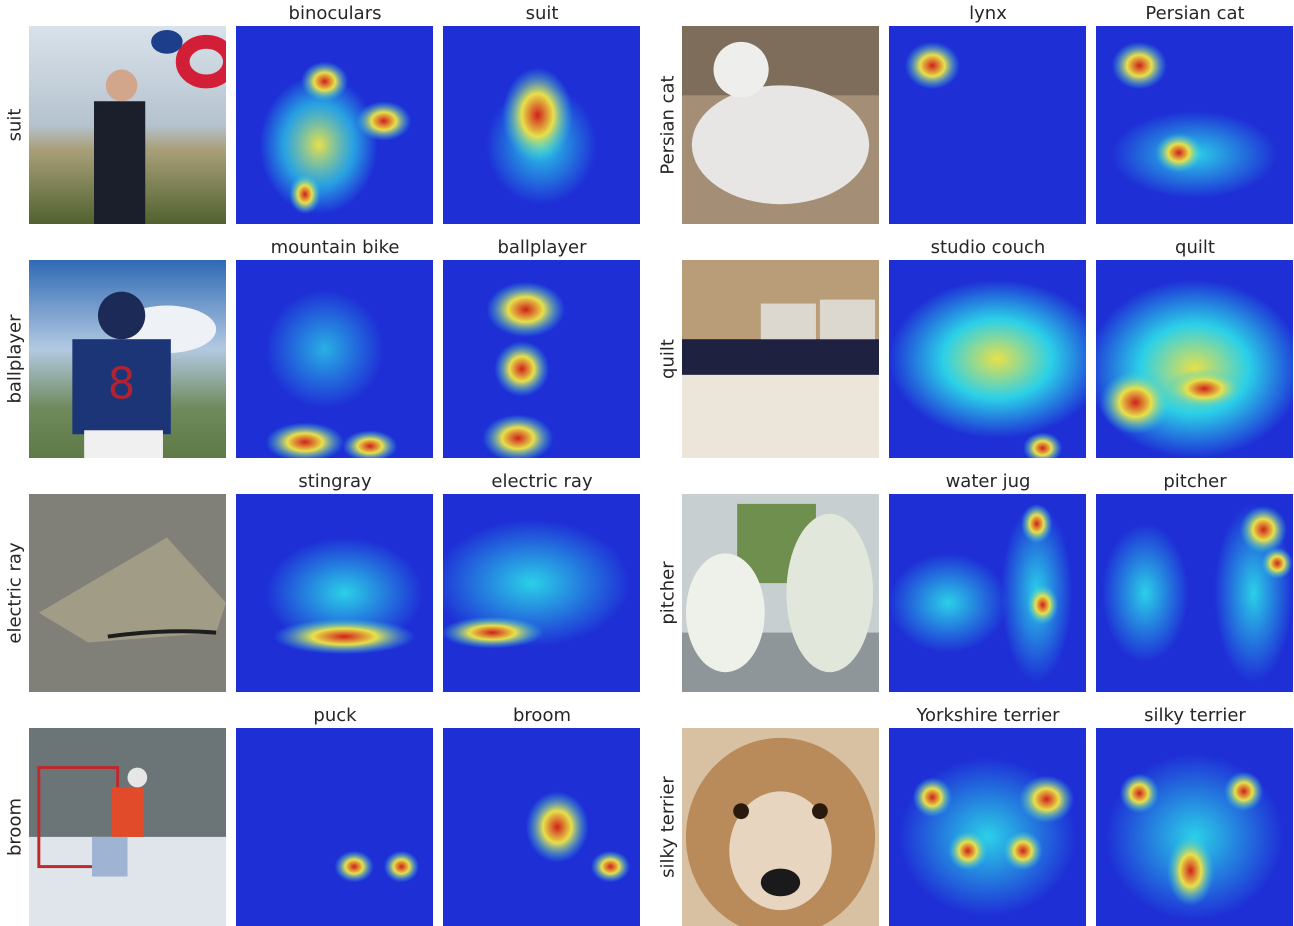 The height and width of the screenshot is (926, 1294). I want to click on heatmap-title: water jug, so click(988, 481).